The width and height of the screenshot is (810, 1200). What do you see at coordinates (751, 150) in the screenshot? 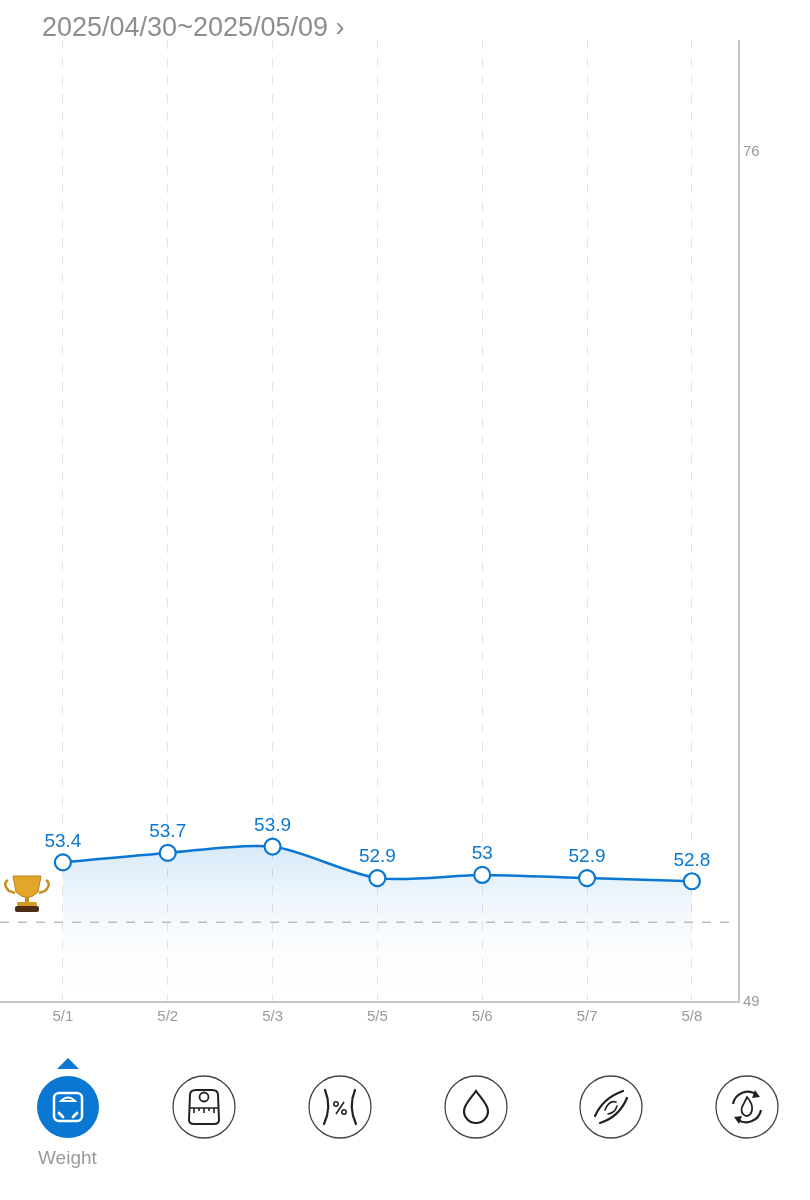
I see `y-tick-label: 76` at bounding box center [751, 150].